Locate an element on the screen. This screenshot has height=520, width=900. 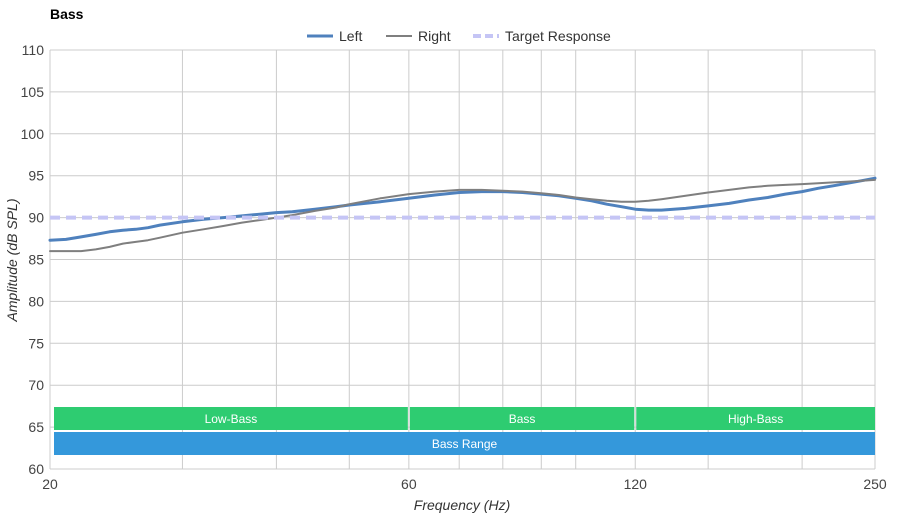
y-tick-label: 105 is located at coordinates (33, 92).